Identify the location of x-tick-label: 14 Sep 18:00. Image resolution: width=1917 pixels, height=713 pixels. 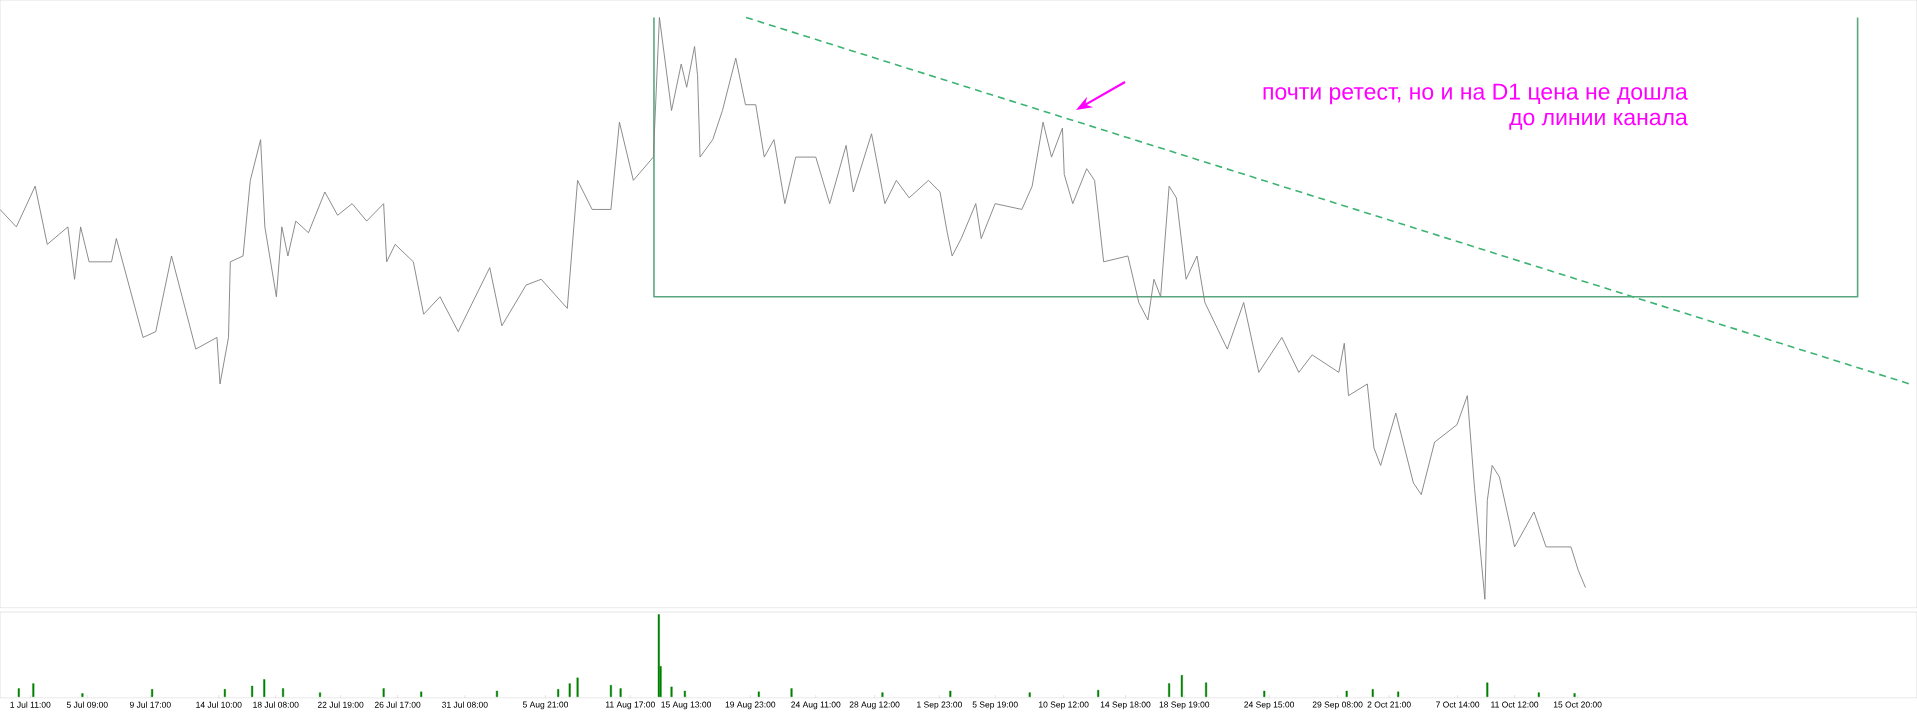
(1125, 705).